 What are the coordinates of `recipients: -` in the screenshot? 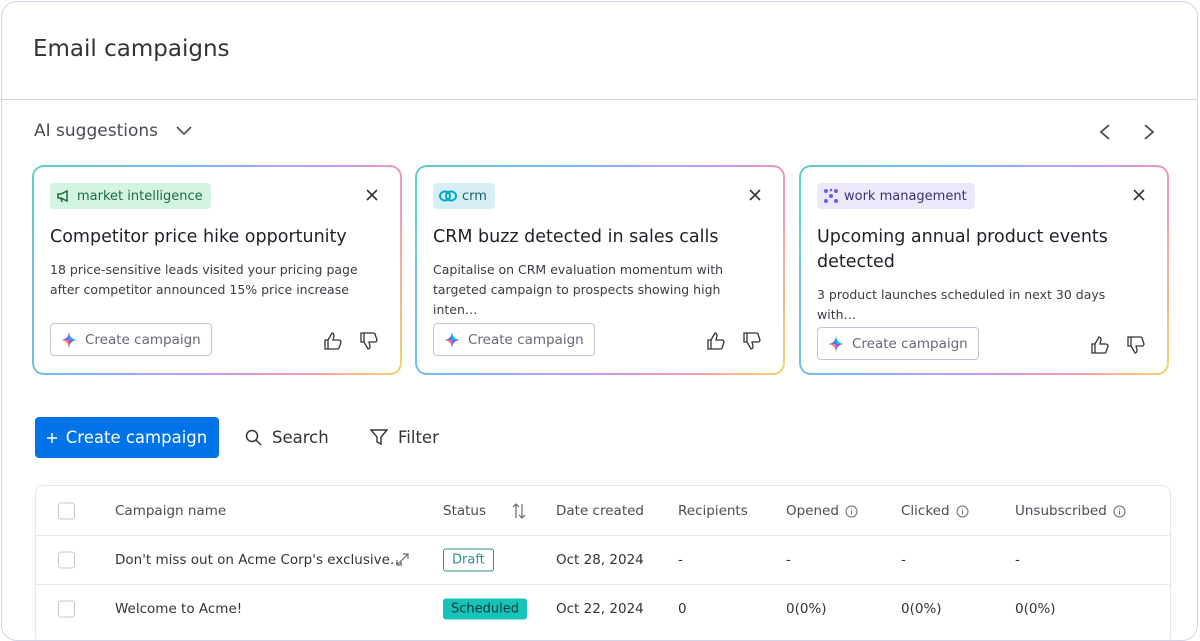 It's located at (680, 560).